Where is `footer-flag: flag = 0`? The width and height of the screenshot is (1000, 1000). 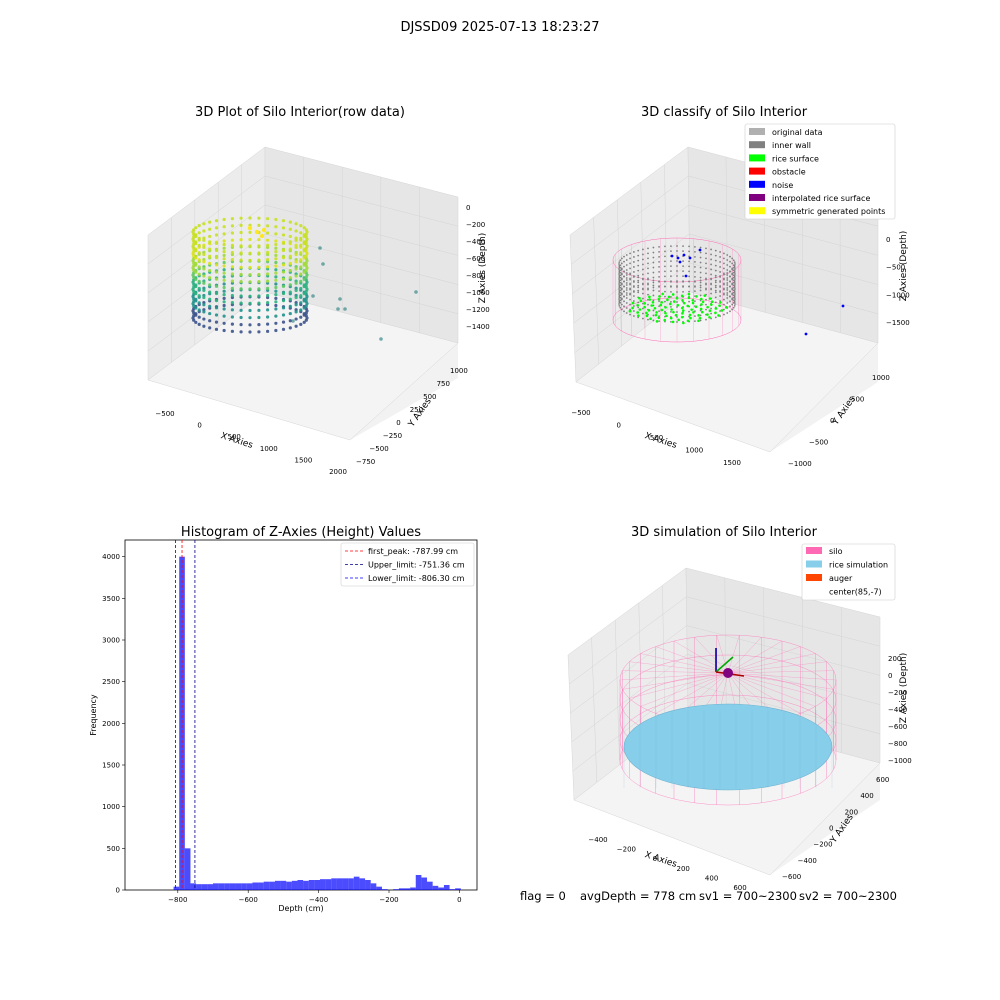
footer-flag: flag = 0 is located at coordinates (543, 896).